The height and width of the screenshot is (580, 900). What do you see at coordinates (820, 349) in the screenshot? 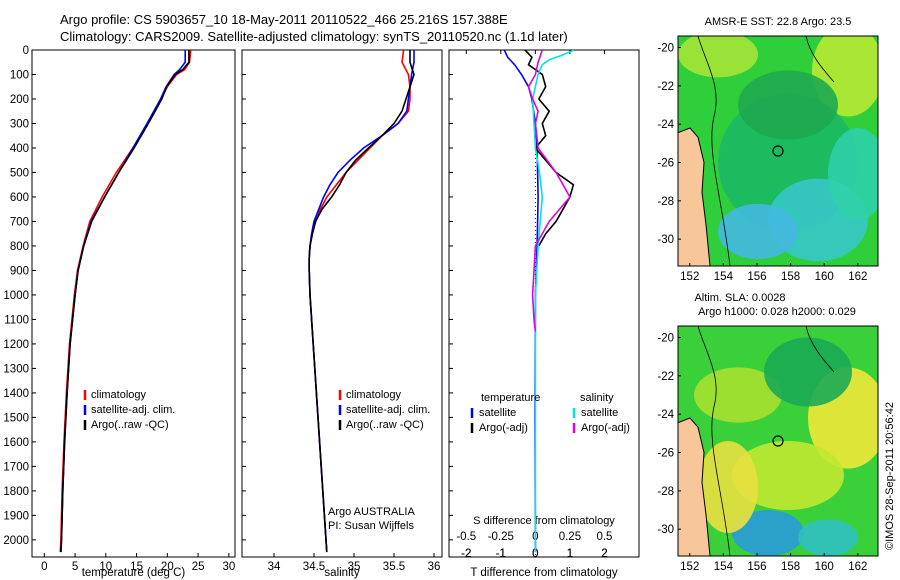
I see `sla_map-reef-outline` at bounding box center [820, 349].